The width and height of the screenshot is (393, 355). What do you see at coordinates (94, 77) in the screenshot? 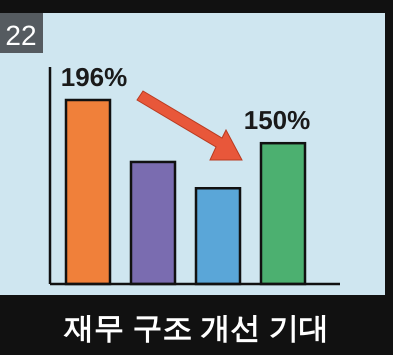
I see `data-label: 196%` at bounding box center [94, 77].